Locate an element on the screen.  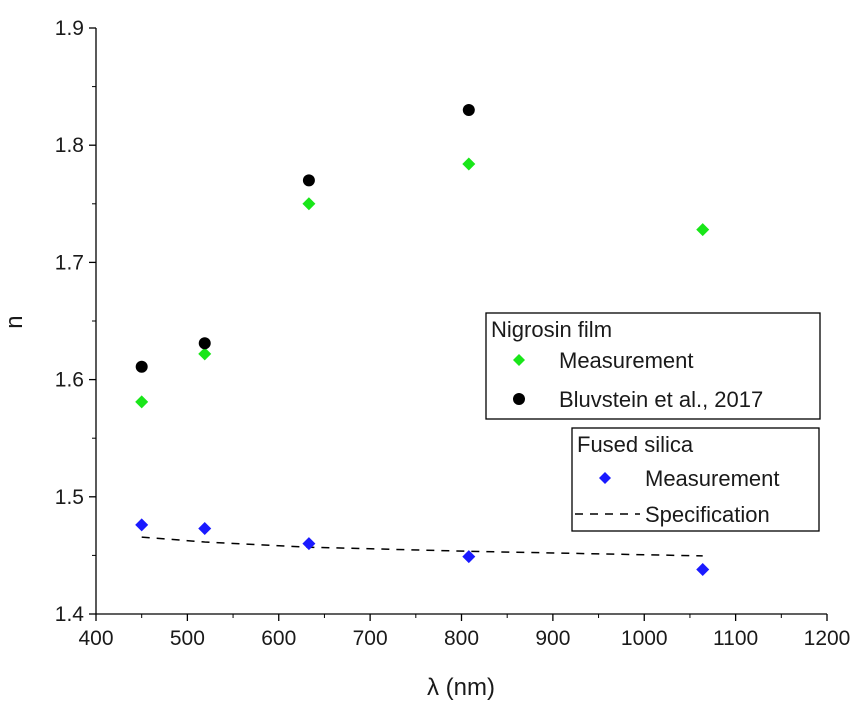
y-tick-label: 1.4 is located at coordinates (70, 614).